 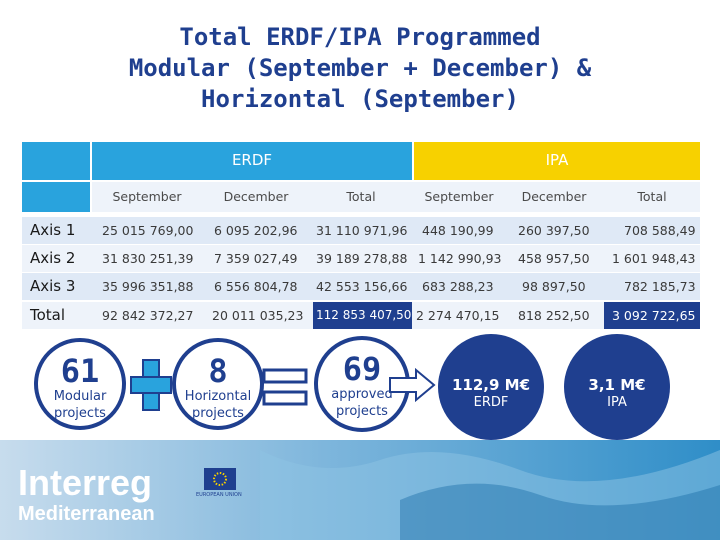 What do you see at coordinates (362, 411) in the screenshot?
I see `approved-label-line-2: projects` at bounding box center [362, 411].